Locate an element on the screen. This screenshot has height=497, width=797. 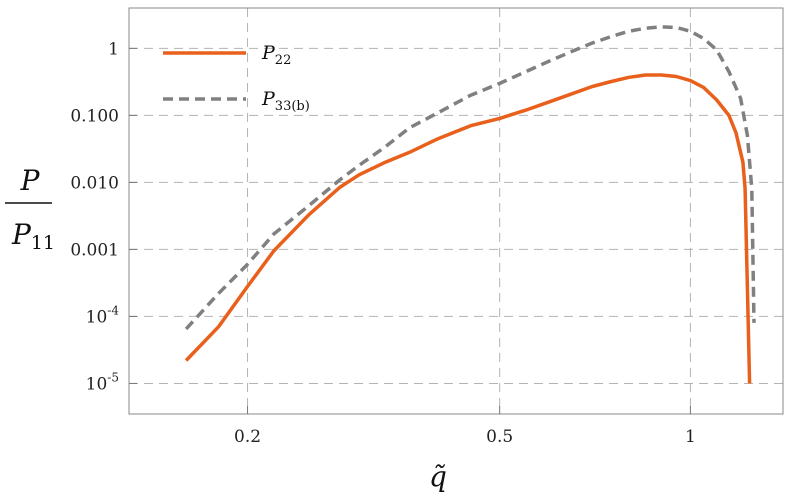
y-tick-label-base: 1 is located at coordinates (113, 49).